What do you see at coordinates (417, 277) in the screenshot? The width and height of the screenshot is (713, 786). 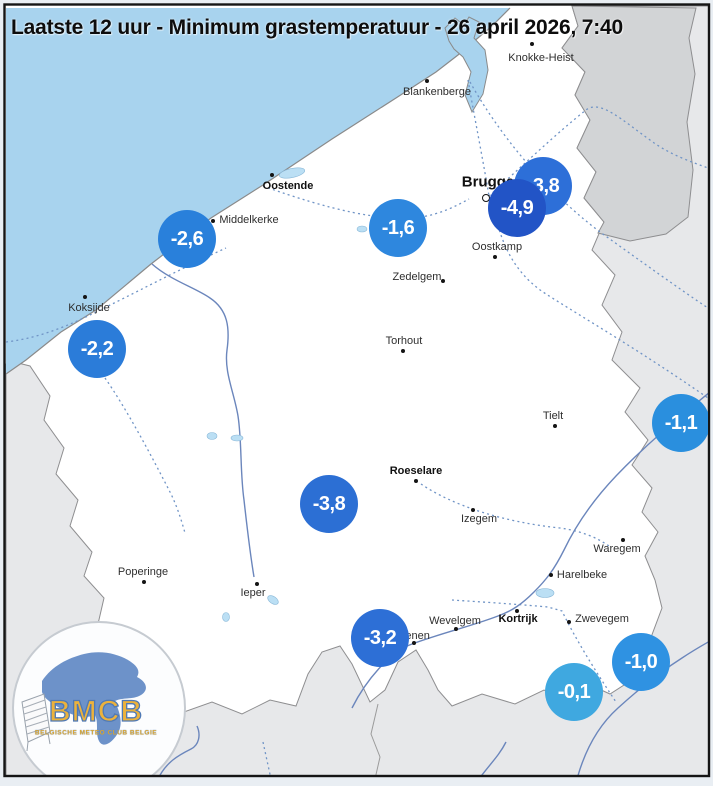 I see `city-label-zedelgem: Zedelgem` at bounding box center [417, 277].